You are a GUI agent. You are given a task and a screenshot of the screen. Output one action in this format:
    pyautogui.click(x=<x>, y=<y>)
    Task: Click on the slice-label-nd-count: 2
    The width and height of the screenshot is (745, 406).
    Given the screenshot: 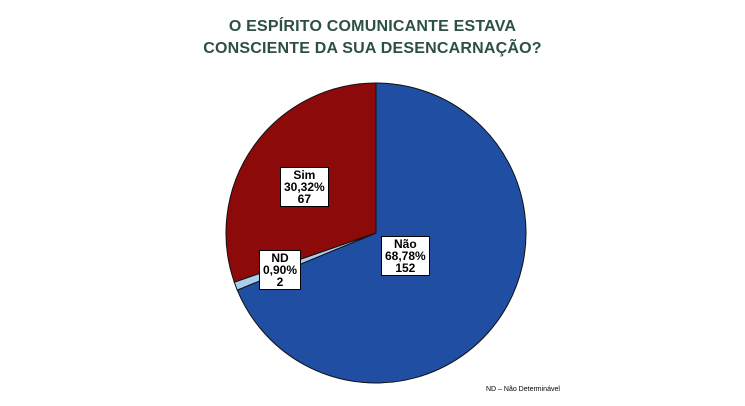 What is the action you would take?
    pyautogui.click(x=280, y=282)
    